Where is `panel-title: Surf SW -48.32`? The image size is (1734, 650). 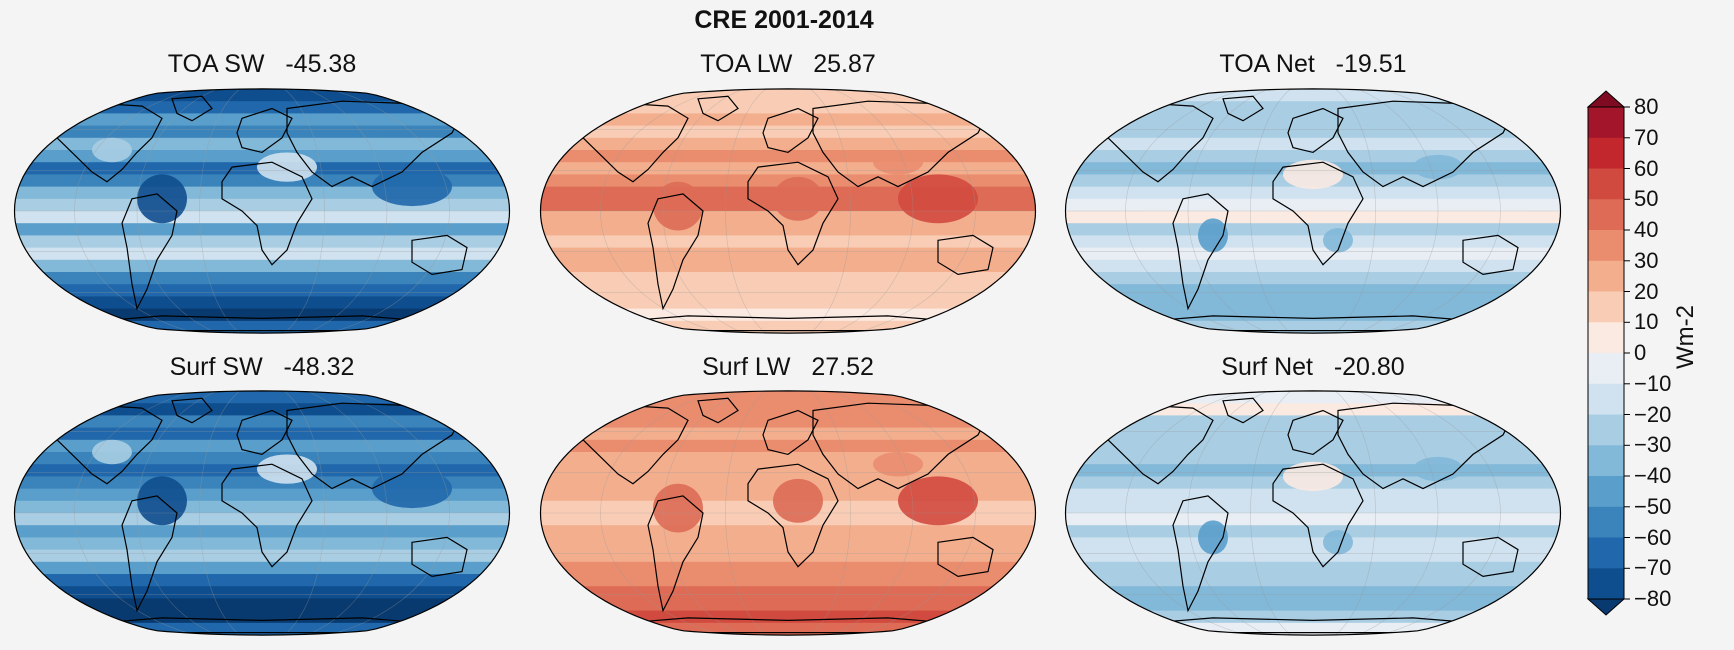
panel-title: Surf SW -48.32 is located at coordinates (262, 367).